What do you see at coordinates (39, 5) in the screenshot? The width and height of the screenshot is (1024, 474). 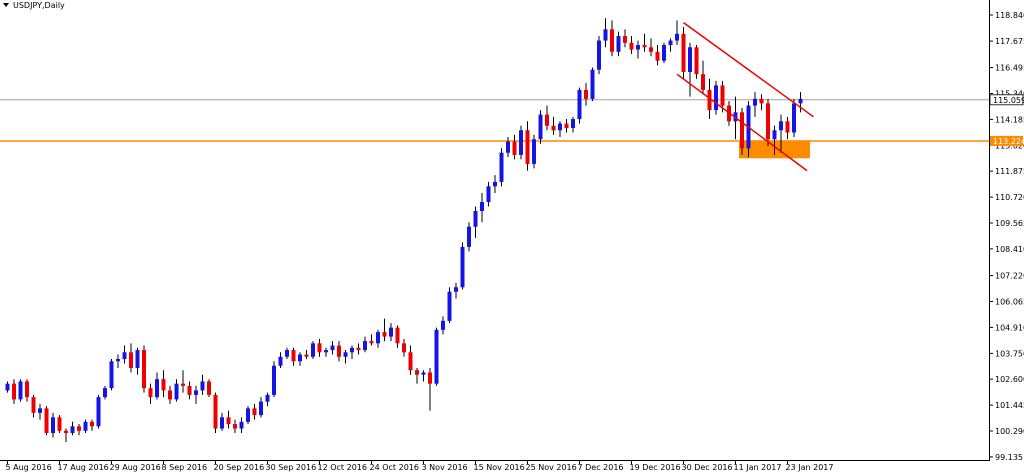 I see `symbol-label: USDJPY,Daily` at bounding box center [39, 5].